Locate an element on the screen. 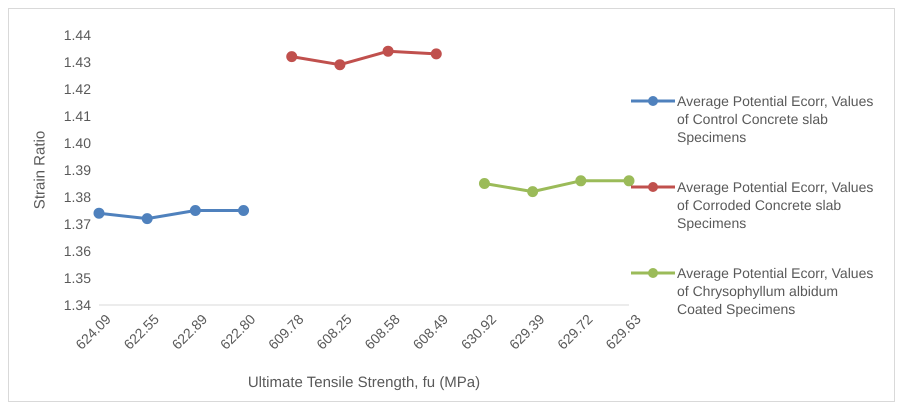 This screenshot has height=410, width=903. x-axis-title: Ultimate Tensile Strength, fu (MPa) is located at coordinates (364, 382).